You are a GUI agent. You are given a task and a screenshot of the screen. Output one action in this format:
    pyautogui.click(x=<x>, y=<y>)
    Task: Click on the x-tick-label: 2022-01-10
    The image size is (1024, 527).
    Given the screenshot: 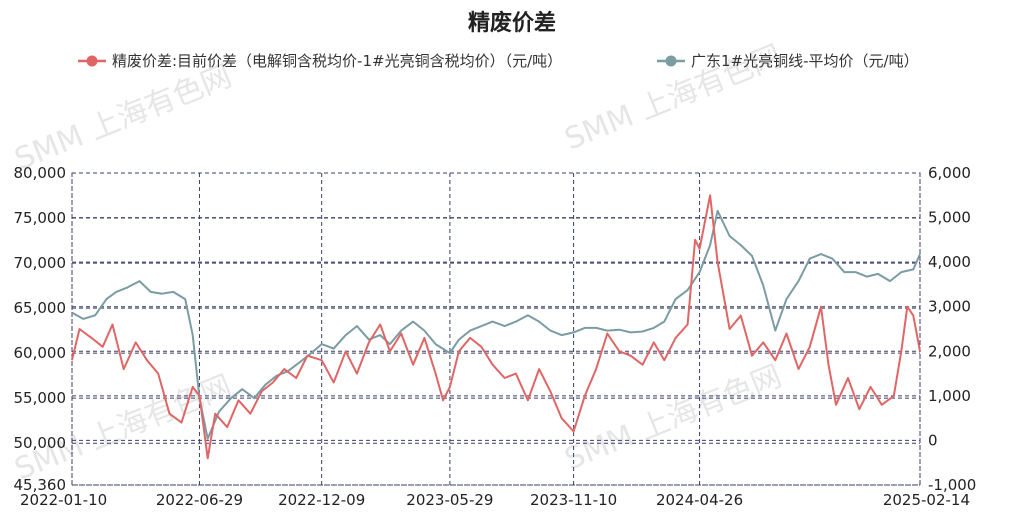 What is the action you would take?
    pyautogui.click(x=63, y=500)
    